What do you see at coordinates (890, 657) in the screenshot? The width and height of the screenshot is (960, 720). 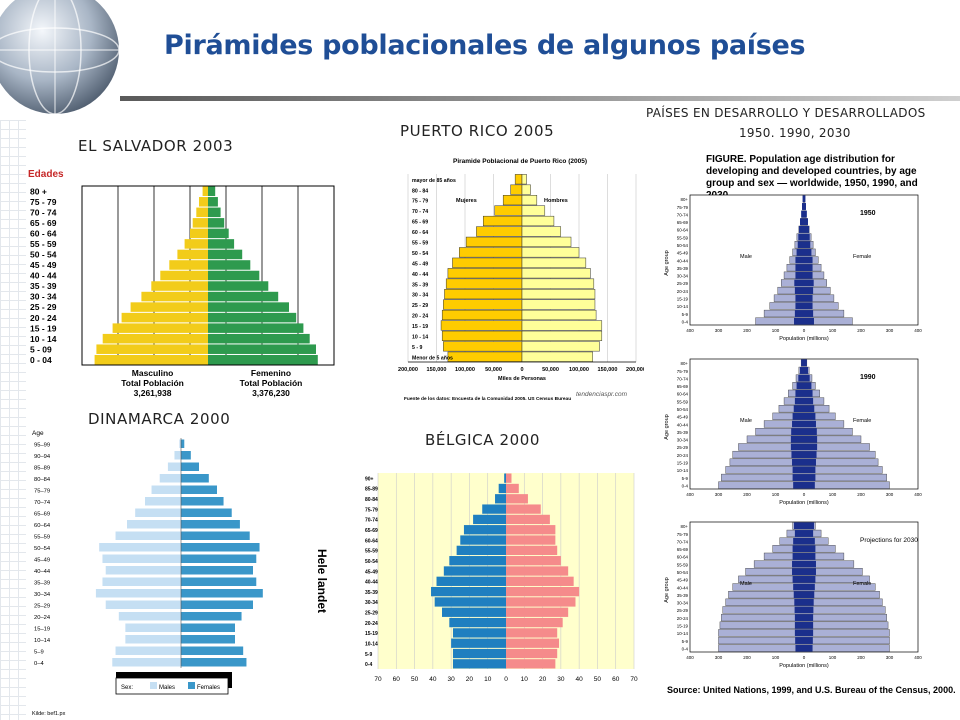 I see `x-tick-label: 300` at bounding box center [890, 657].